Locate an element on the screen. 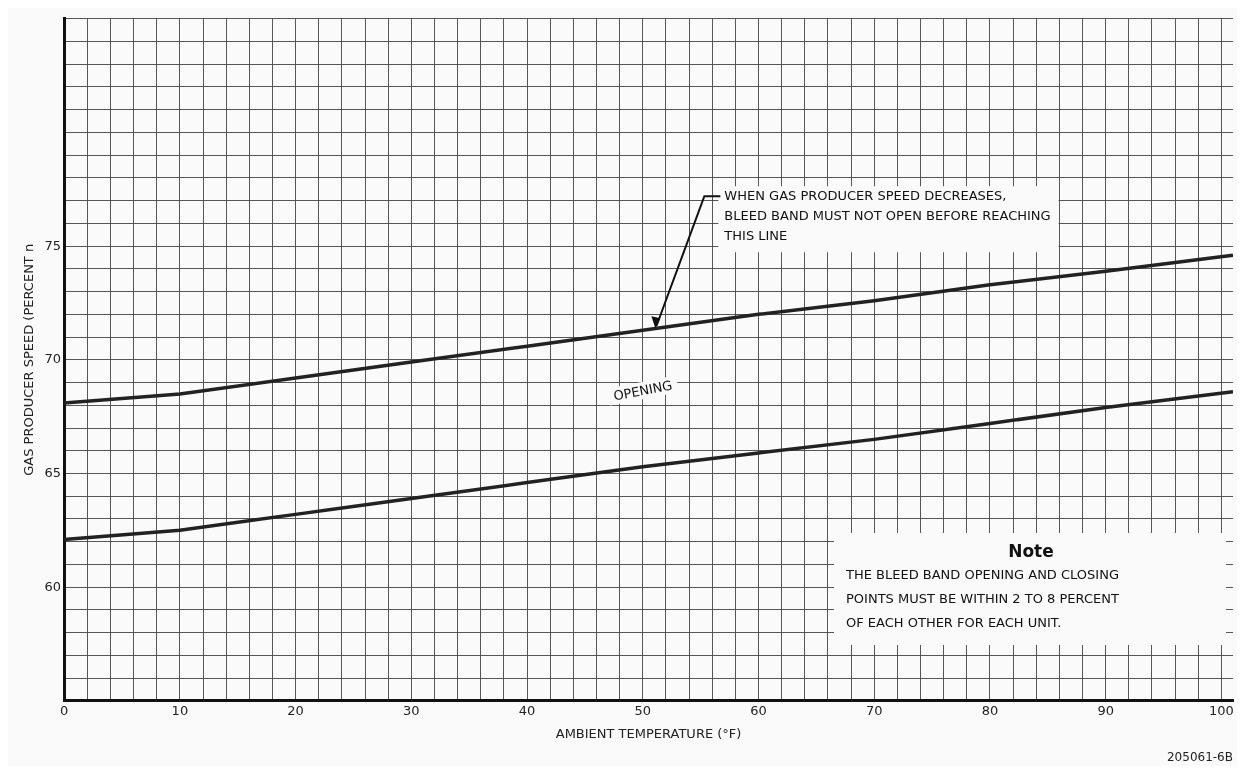 The height and width of the screenshot is (774, 1245). annotation: THE BLEED BAND OPENING AND CLOSING POINTS MUST BE WITHIN 2 TO 8 PERCENT OF EACH OTHER FOR EACH UNIT. is located at coordinates (983, 599).